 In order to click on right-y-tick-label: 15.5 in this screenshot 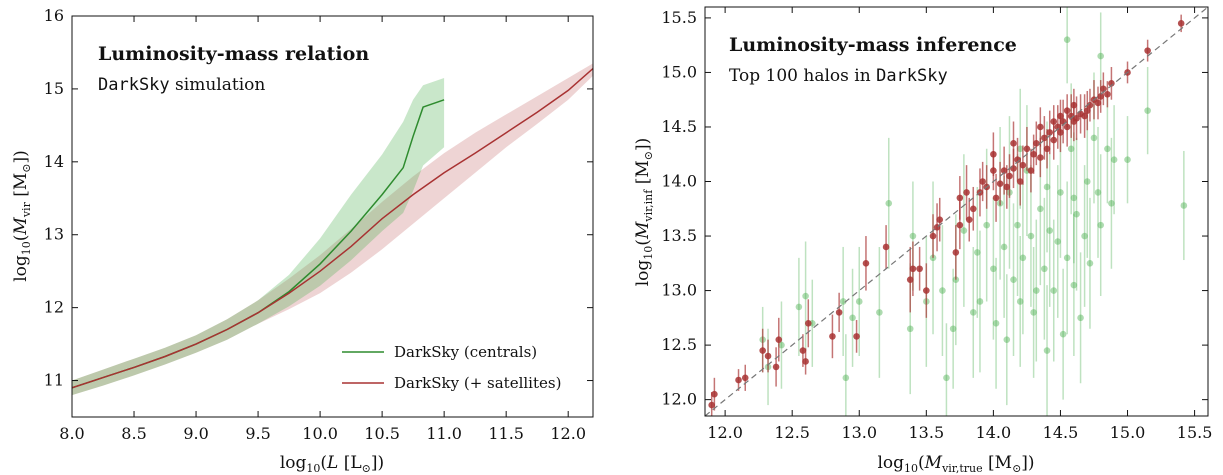, I will do `click(679, 17)`.